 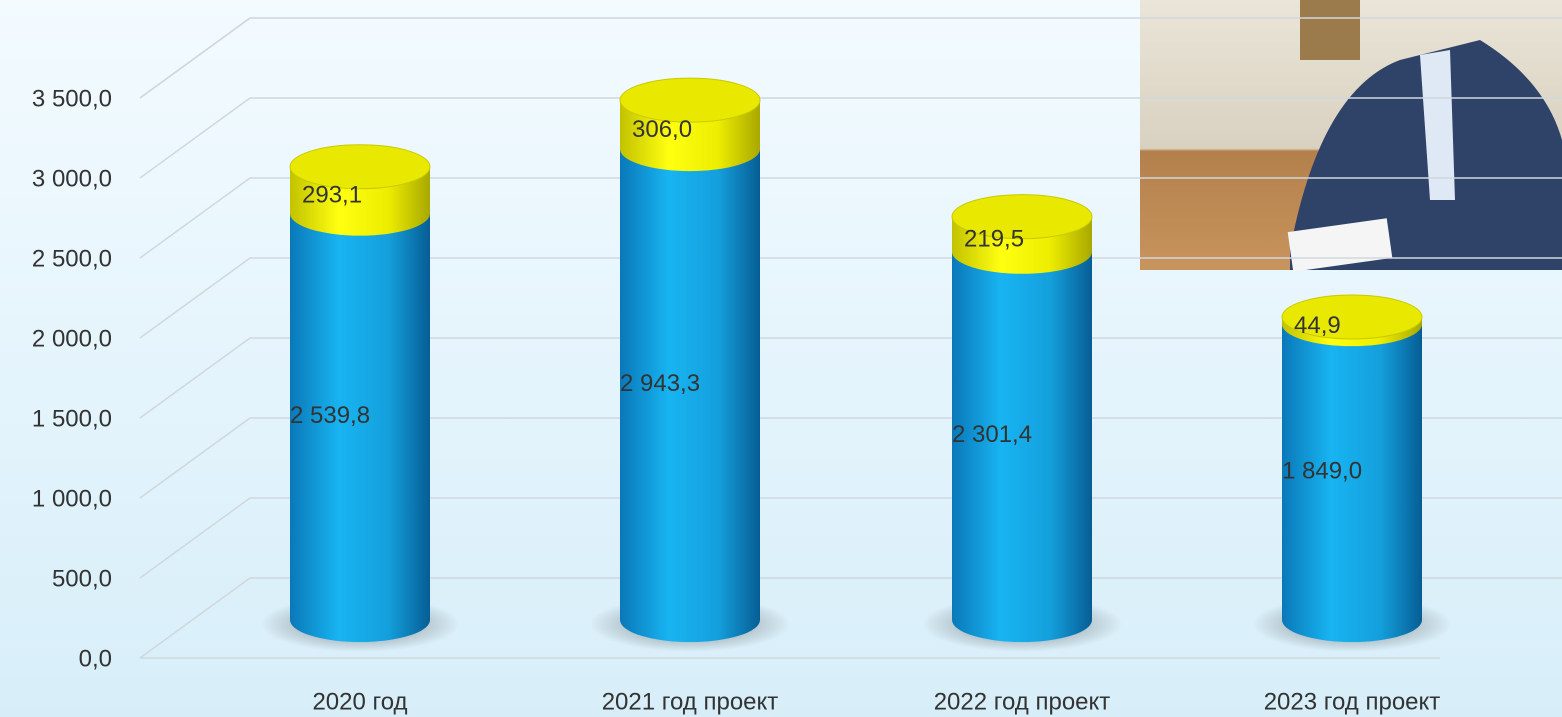 I want to click on y-tick-label: 2 500,0, so click(x=72, y=258).